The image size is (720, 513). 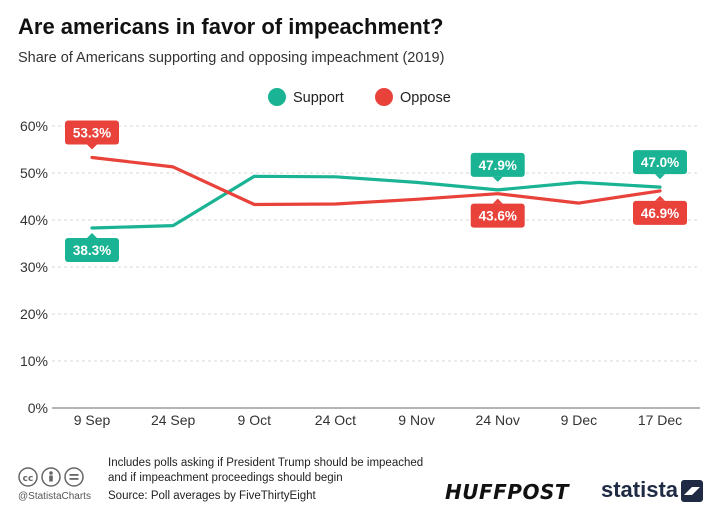 I want to click on legend-marker-oppose, so click(x=384, y=97).